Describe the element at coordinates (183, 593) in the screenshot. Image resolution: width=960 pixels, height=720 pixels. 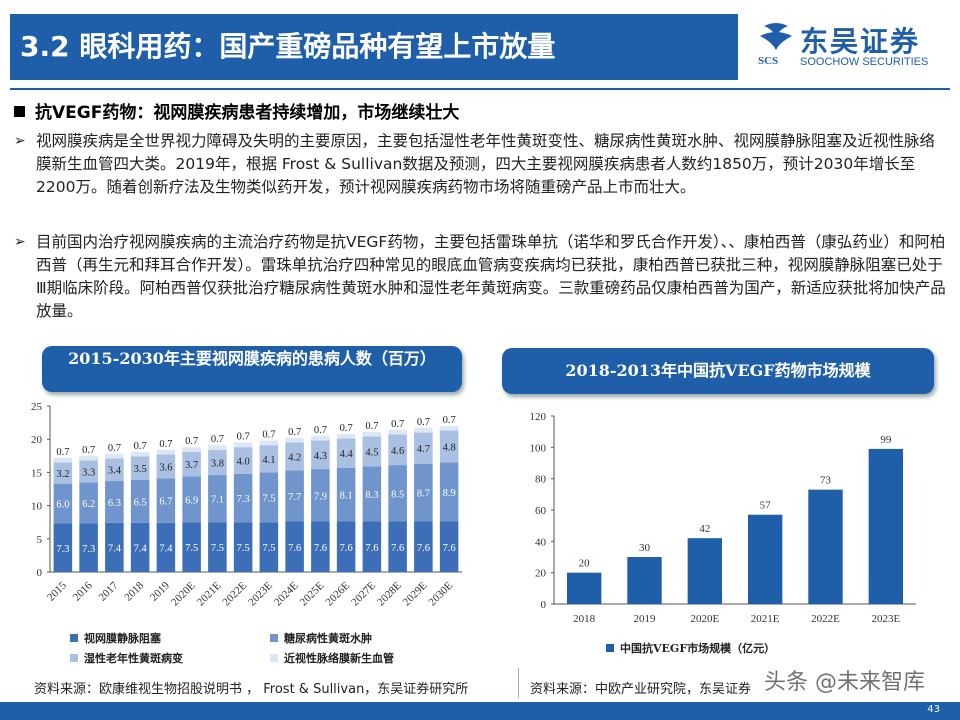
I see `x-tick-label: 2020E` at that location.